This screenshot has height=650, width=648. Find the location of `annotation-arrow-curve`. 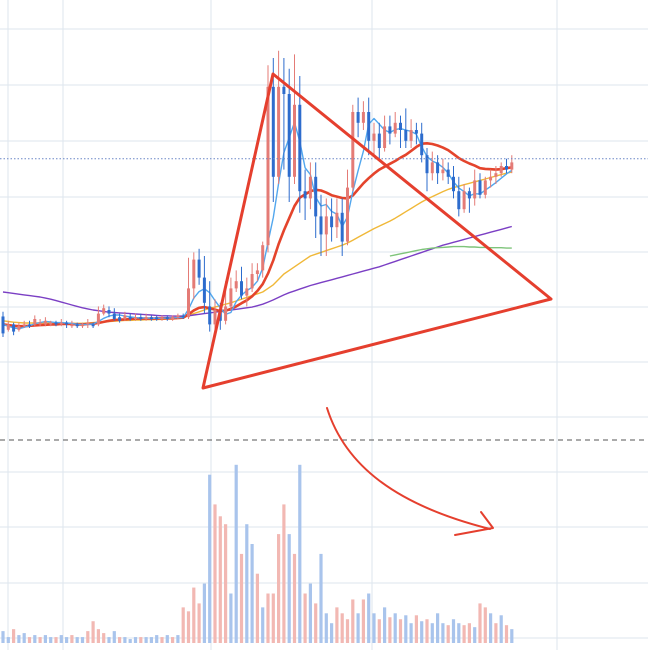

annotation-arrow-curve is located at coordinates (408, 468).